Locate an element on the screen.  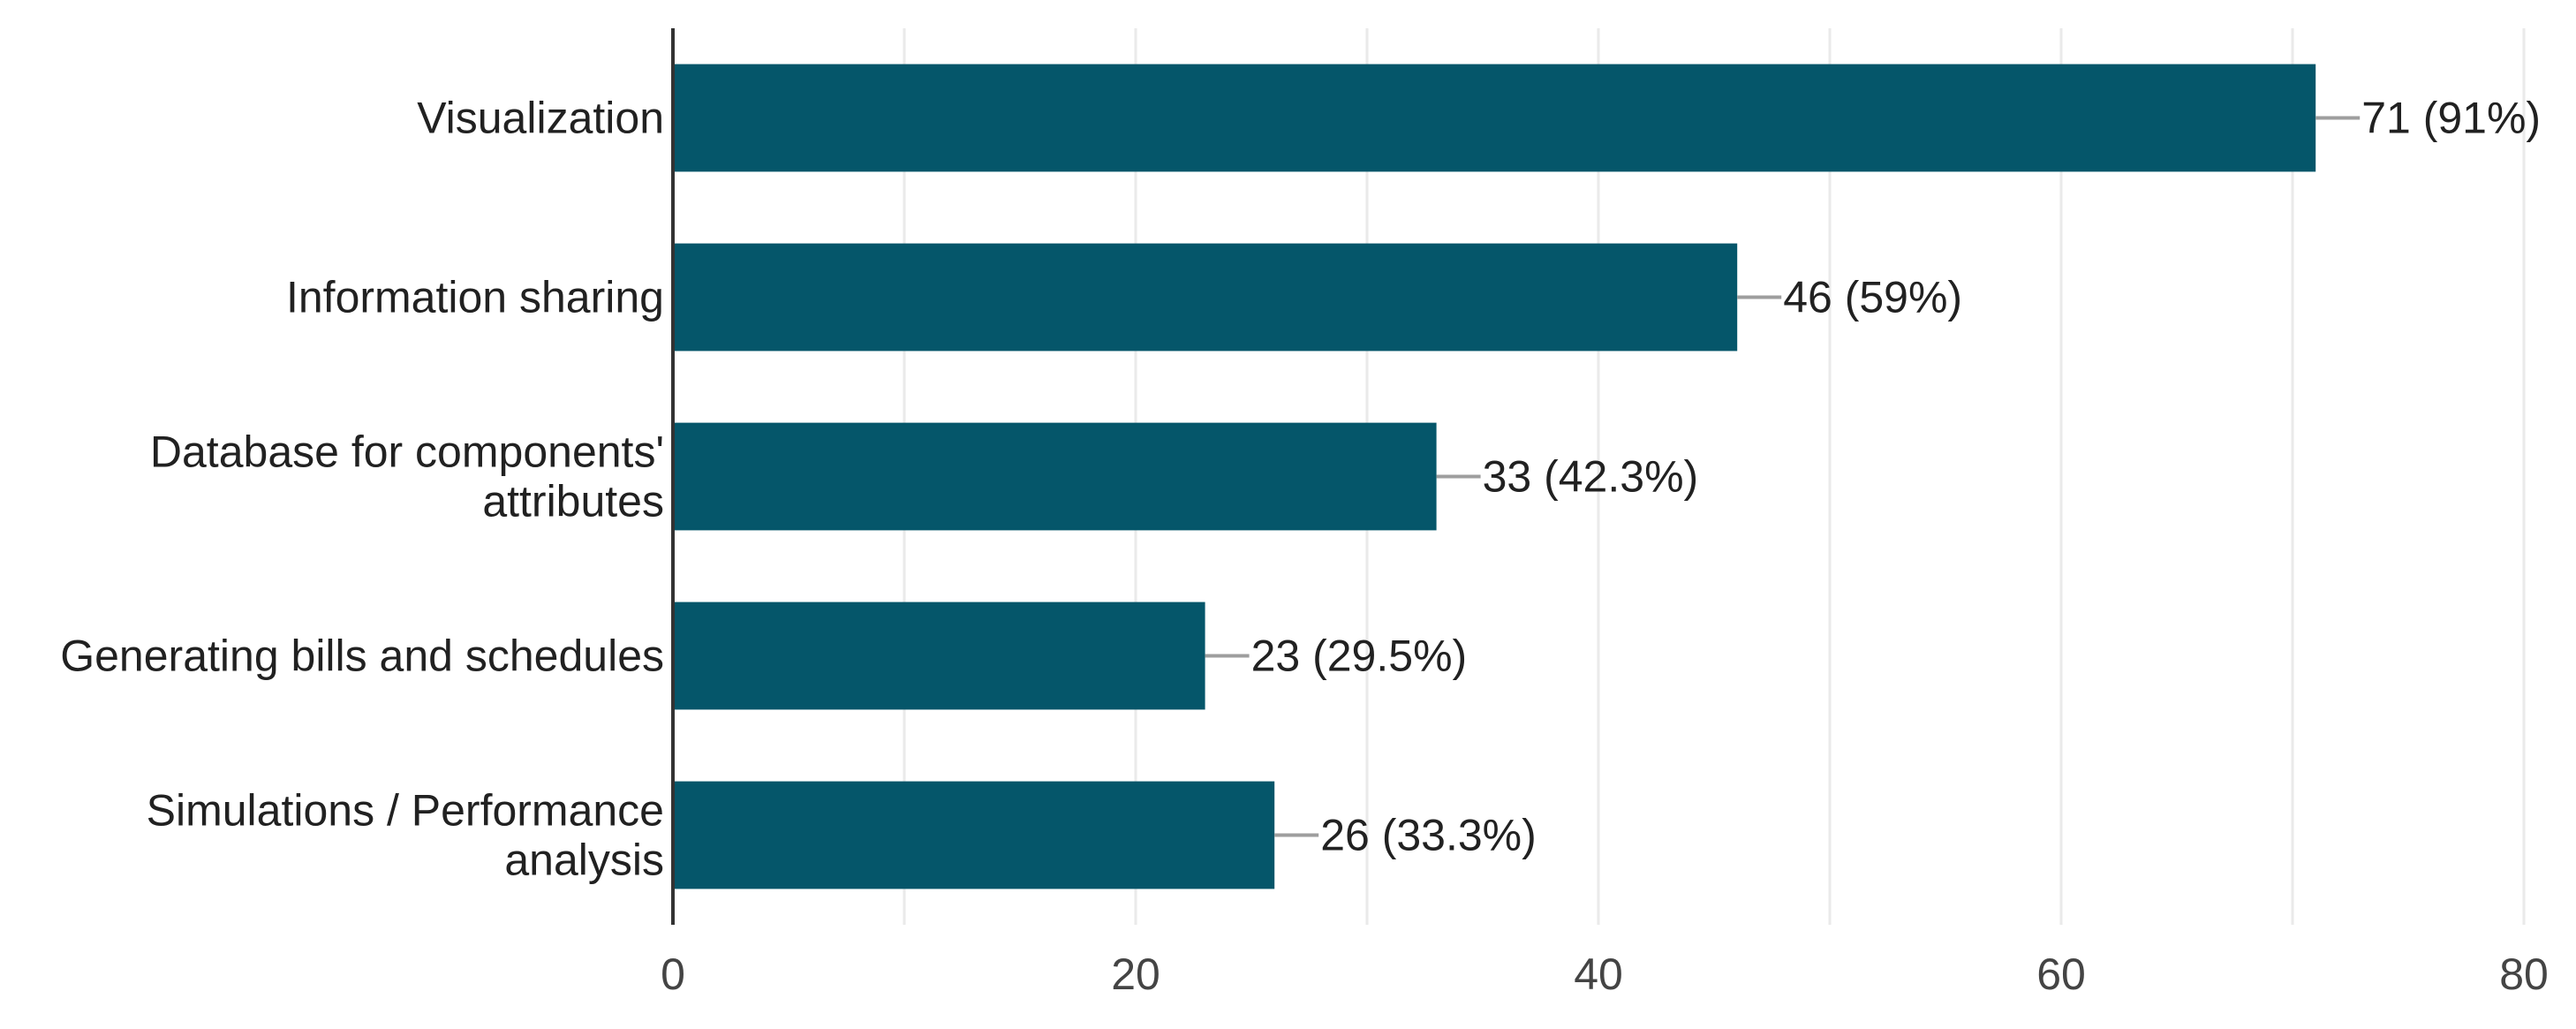
category-label-line-2-0: Database for components' is located at coordinates (407, 452).